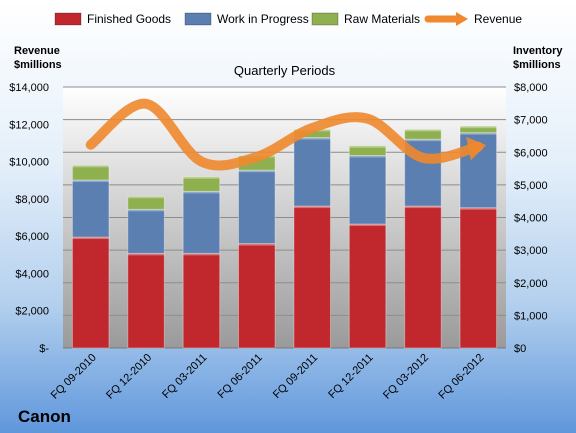 This screenshot has height=433, width=576. I want to click on right-axis-title: $millions, so click(537, 65).